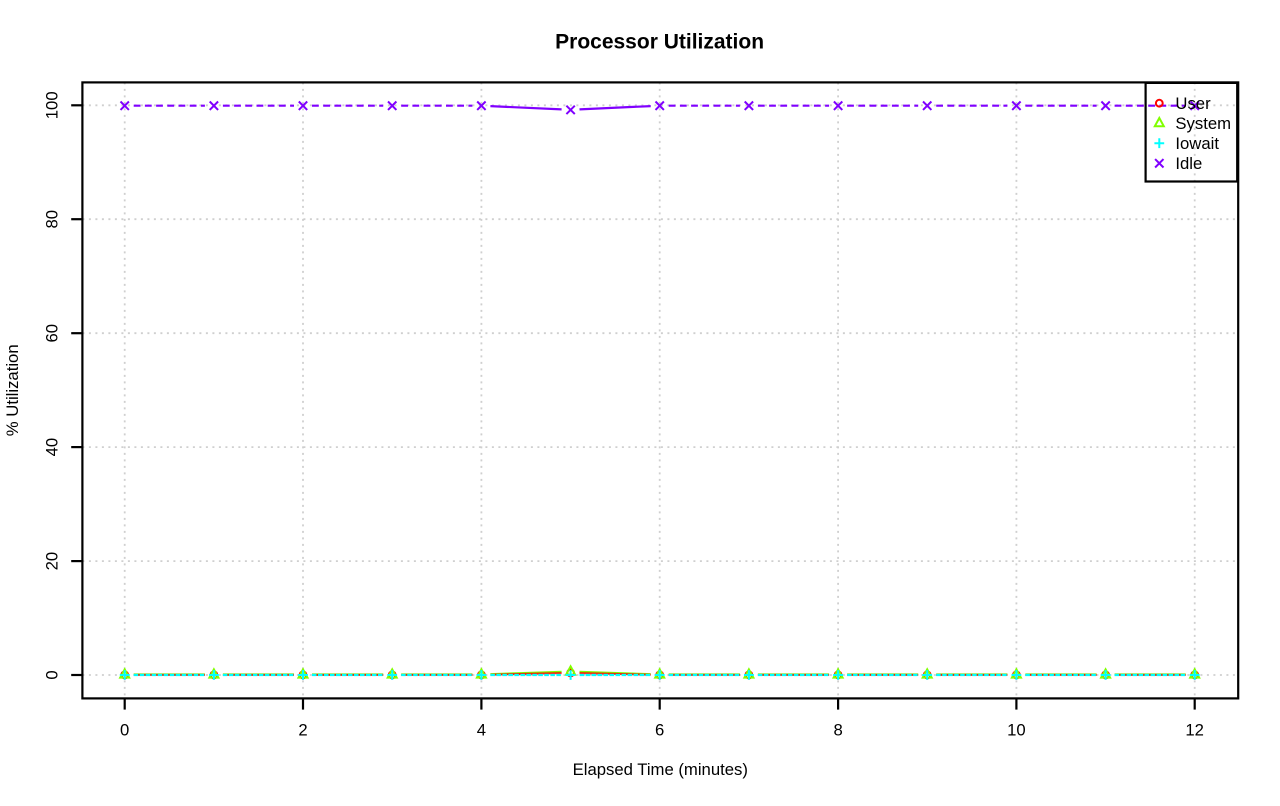 The height and width of the screenshot is (806, 1280). I want to click on svg-text: 2, so click(302, 729).